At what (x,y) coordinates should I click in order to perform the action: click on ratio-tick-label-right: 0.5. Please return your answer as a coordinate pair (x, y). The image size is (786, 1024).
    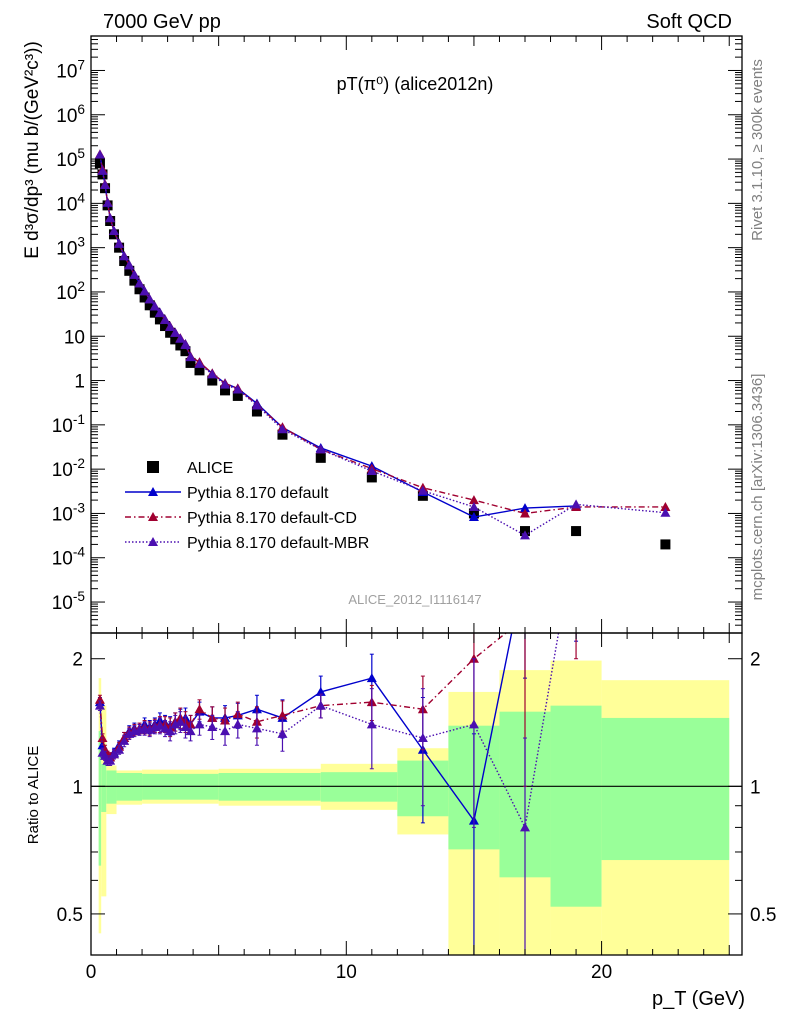
    Looking at the image, I should click on (763, 915).